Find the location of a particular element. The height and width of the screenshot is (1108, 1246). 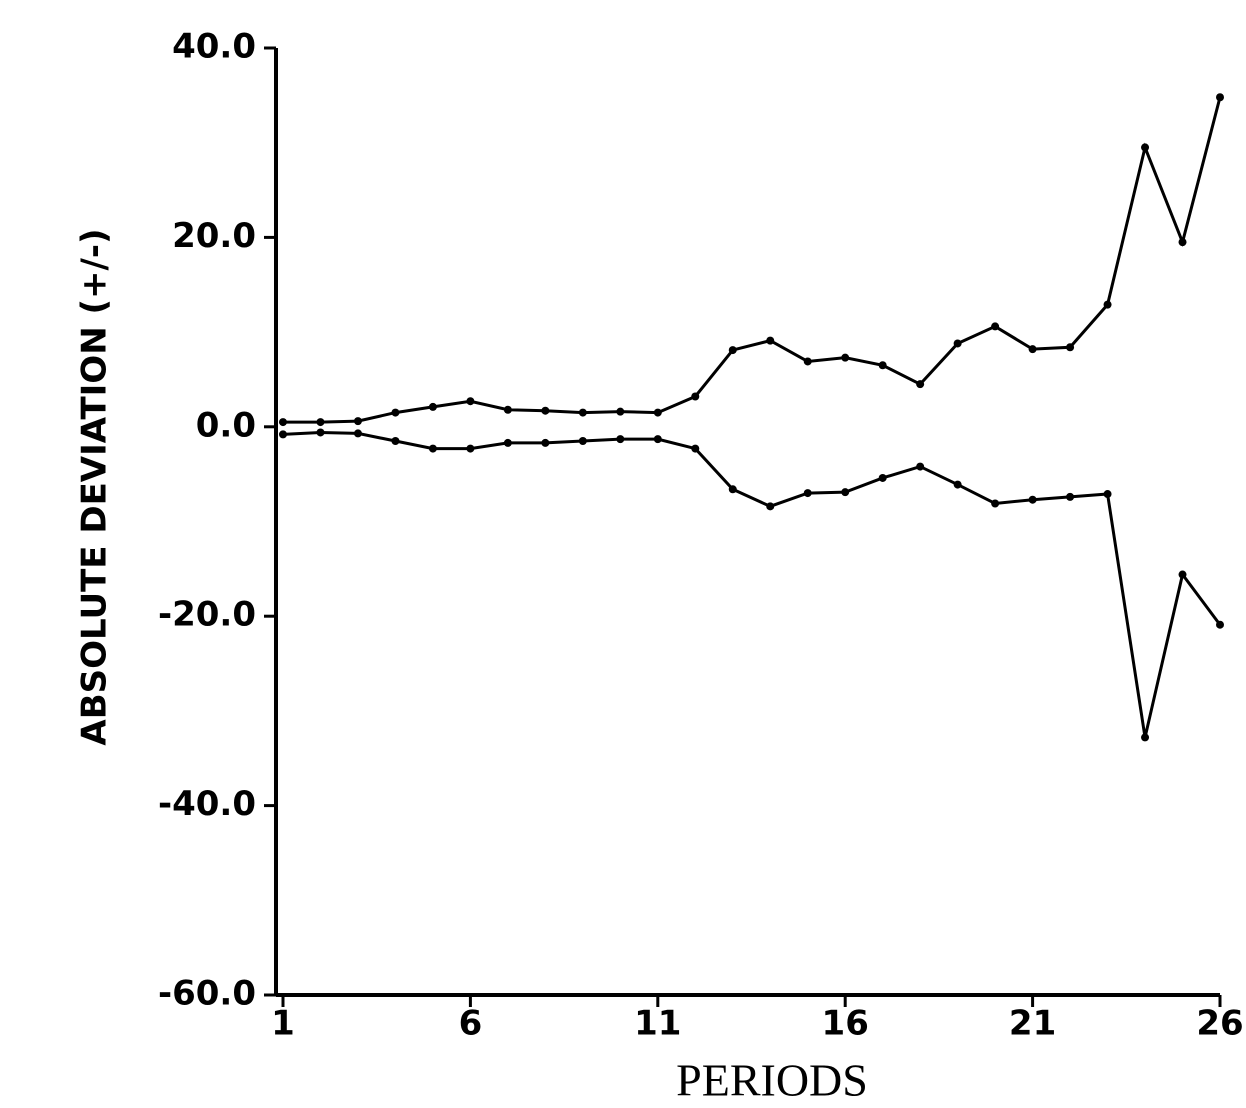

y-tick-label: -40.0 is located at coordinates (207, 804).